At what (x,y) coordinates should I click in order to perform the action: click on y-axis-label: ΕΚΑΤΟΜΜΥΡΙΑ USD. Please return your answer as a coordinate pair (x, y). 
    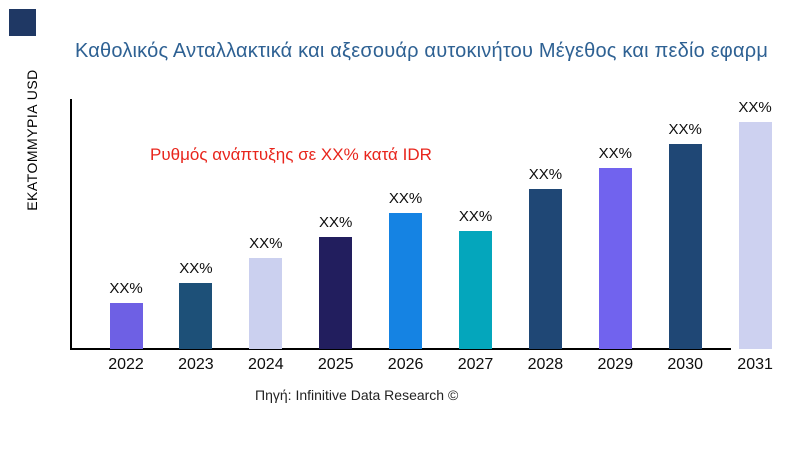
    Looking at the image, I should click on (32, 140).